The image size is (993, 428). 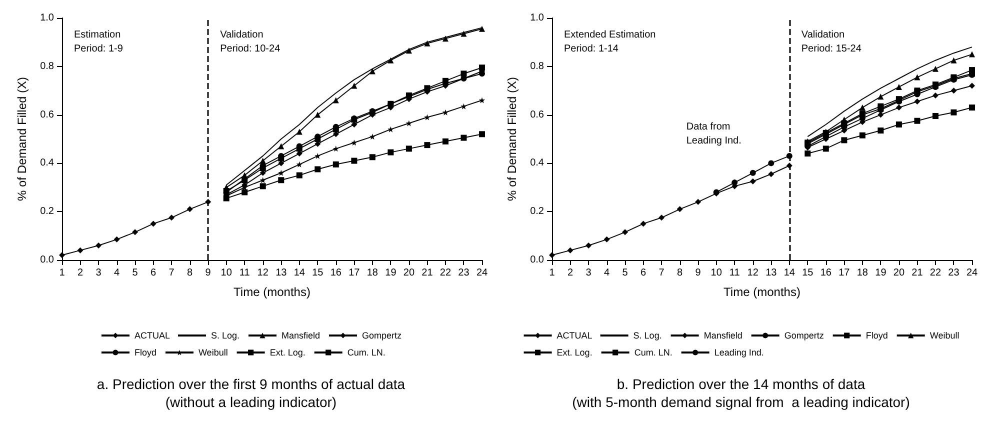 What do you see at coordinates (714, 133) in the screenshot?
I see `annotation: Data from Leading Ind.` at bounding box center [714, 133].